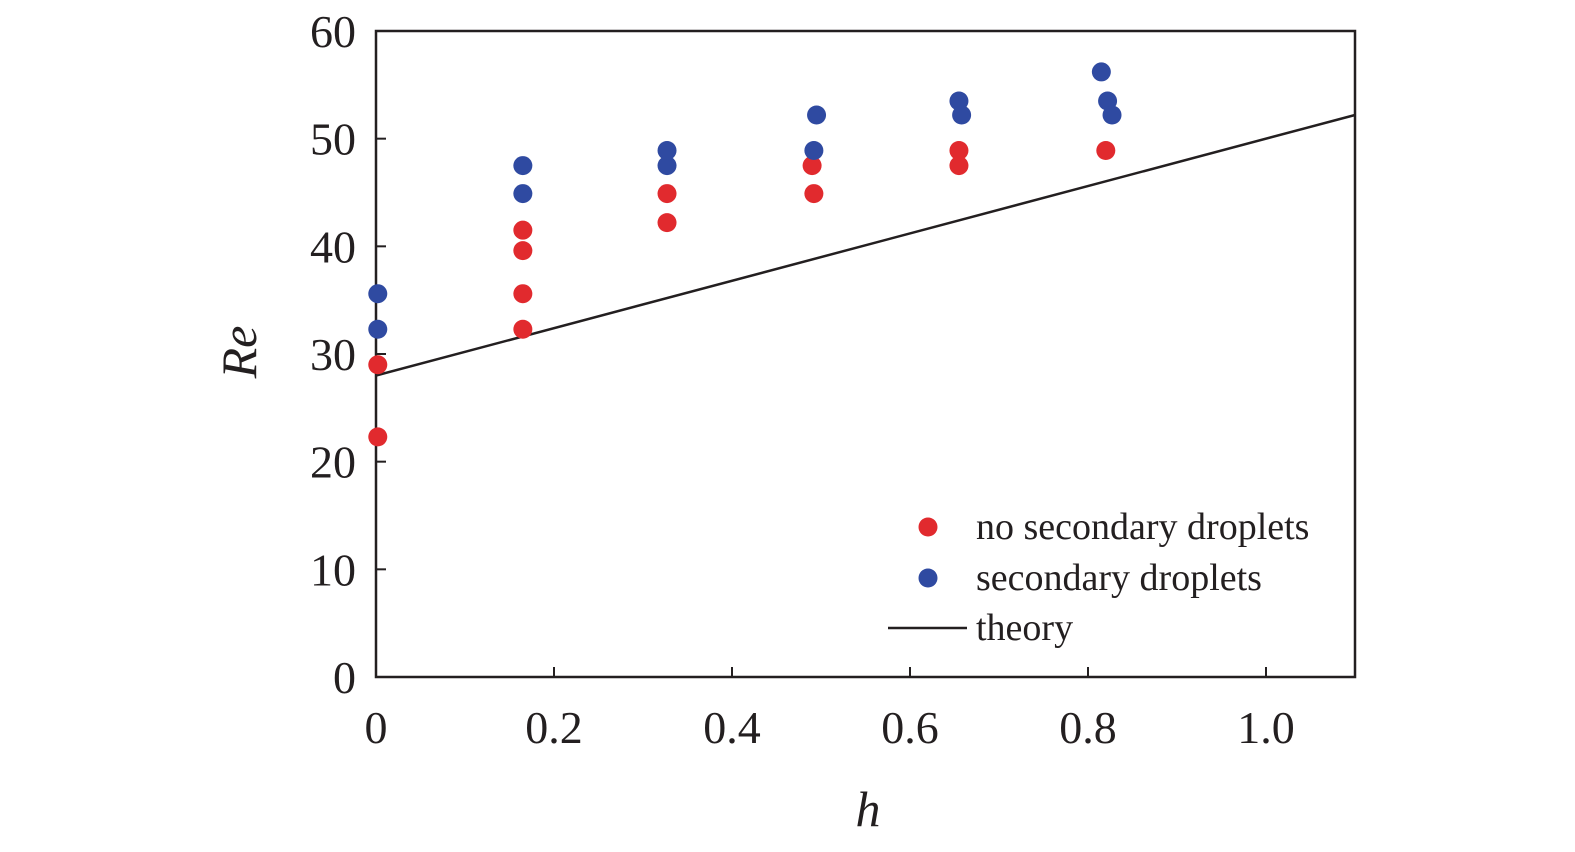  I want to click on x-tick-label: 0.8, so click(1088, 727).